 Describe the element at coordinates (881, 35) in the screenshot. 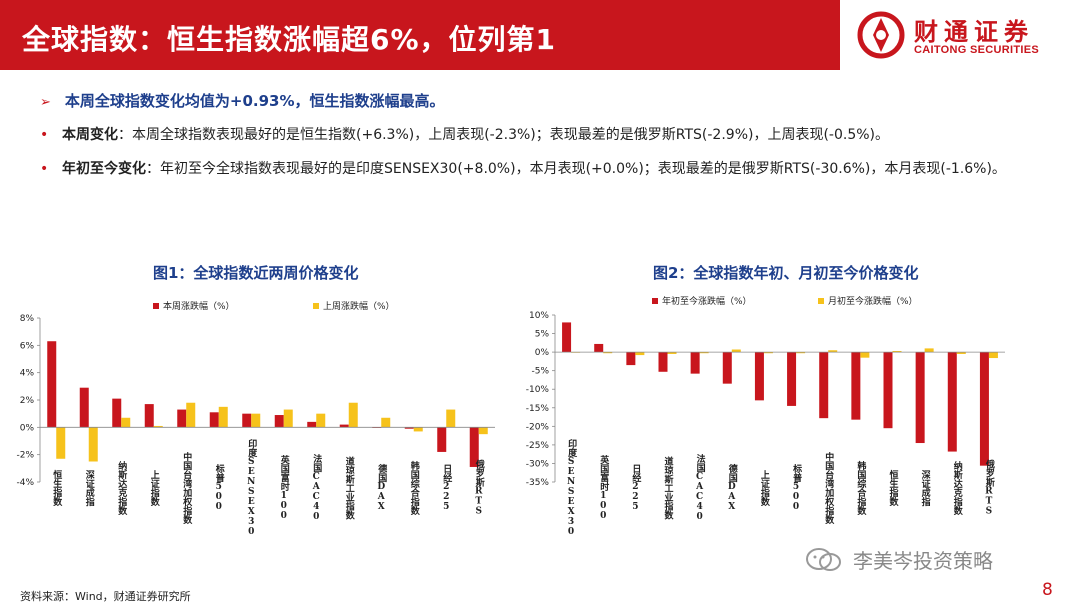

I see `caitong-logo-icon` at that location.